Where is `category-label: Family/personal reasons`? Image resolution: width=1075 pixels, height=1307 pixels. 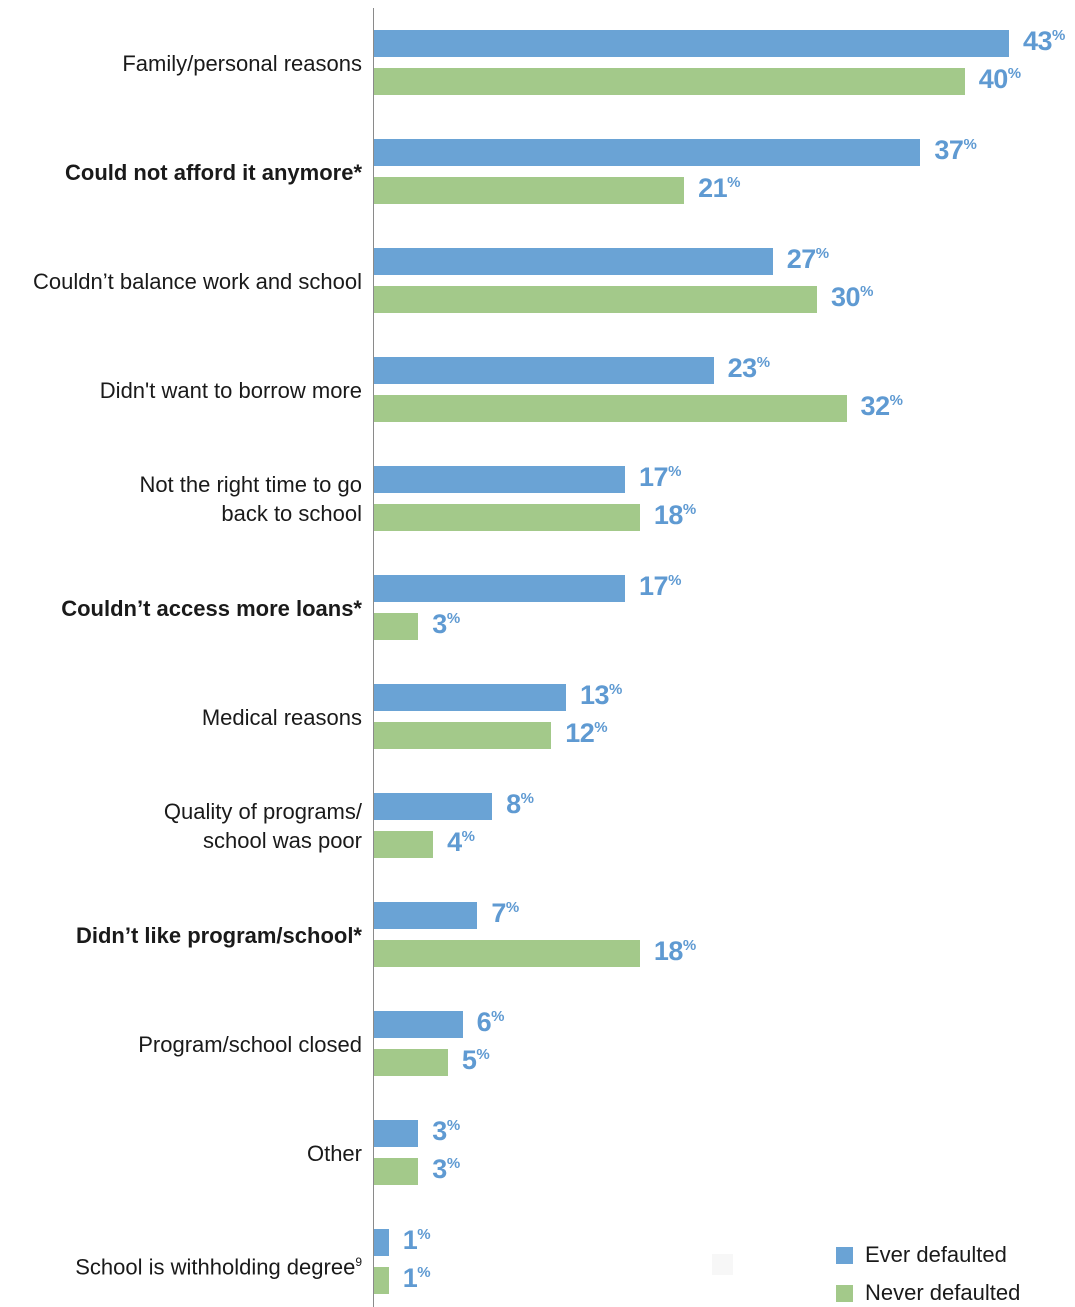
category-label: Family/personal reasons is located at coordinates (242, 63).